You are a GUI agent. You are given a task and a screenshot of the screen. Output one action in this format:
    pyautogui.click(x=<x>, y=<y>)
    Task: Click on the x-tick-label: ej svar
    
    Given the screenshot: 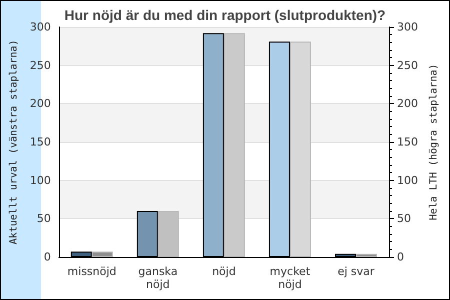 What is the action you would take?
    pyautogui.click(x=356, y=271)
    